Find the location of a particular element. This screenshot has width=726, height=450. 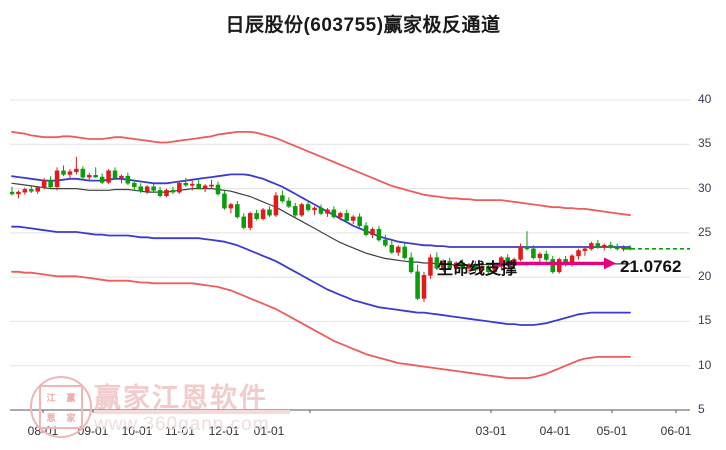

support-annotation-label: 生命线支撑 is located at coordinates (477, 269).